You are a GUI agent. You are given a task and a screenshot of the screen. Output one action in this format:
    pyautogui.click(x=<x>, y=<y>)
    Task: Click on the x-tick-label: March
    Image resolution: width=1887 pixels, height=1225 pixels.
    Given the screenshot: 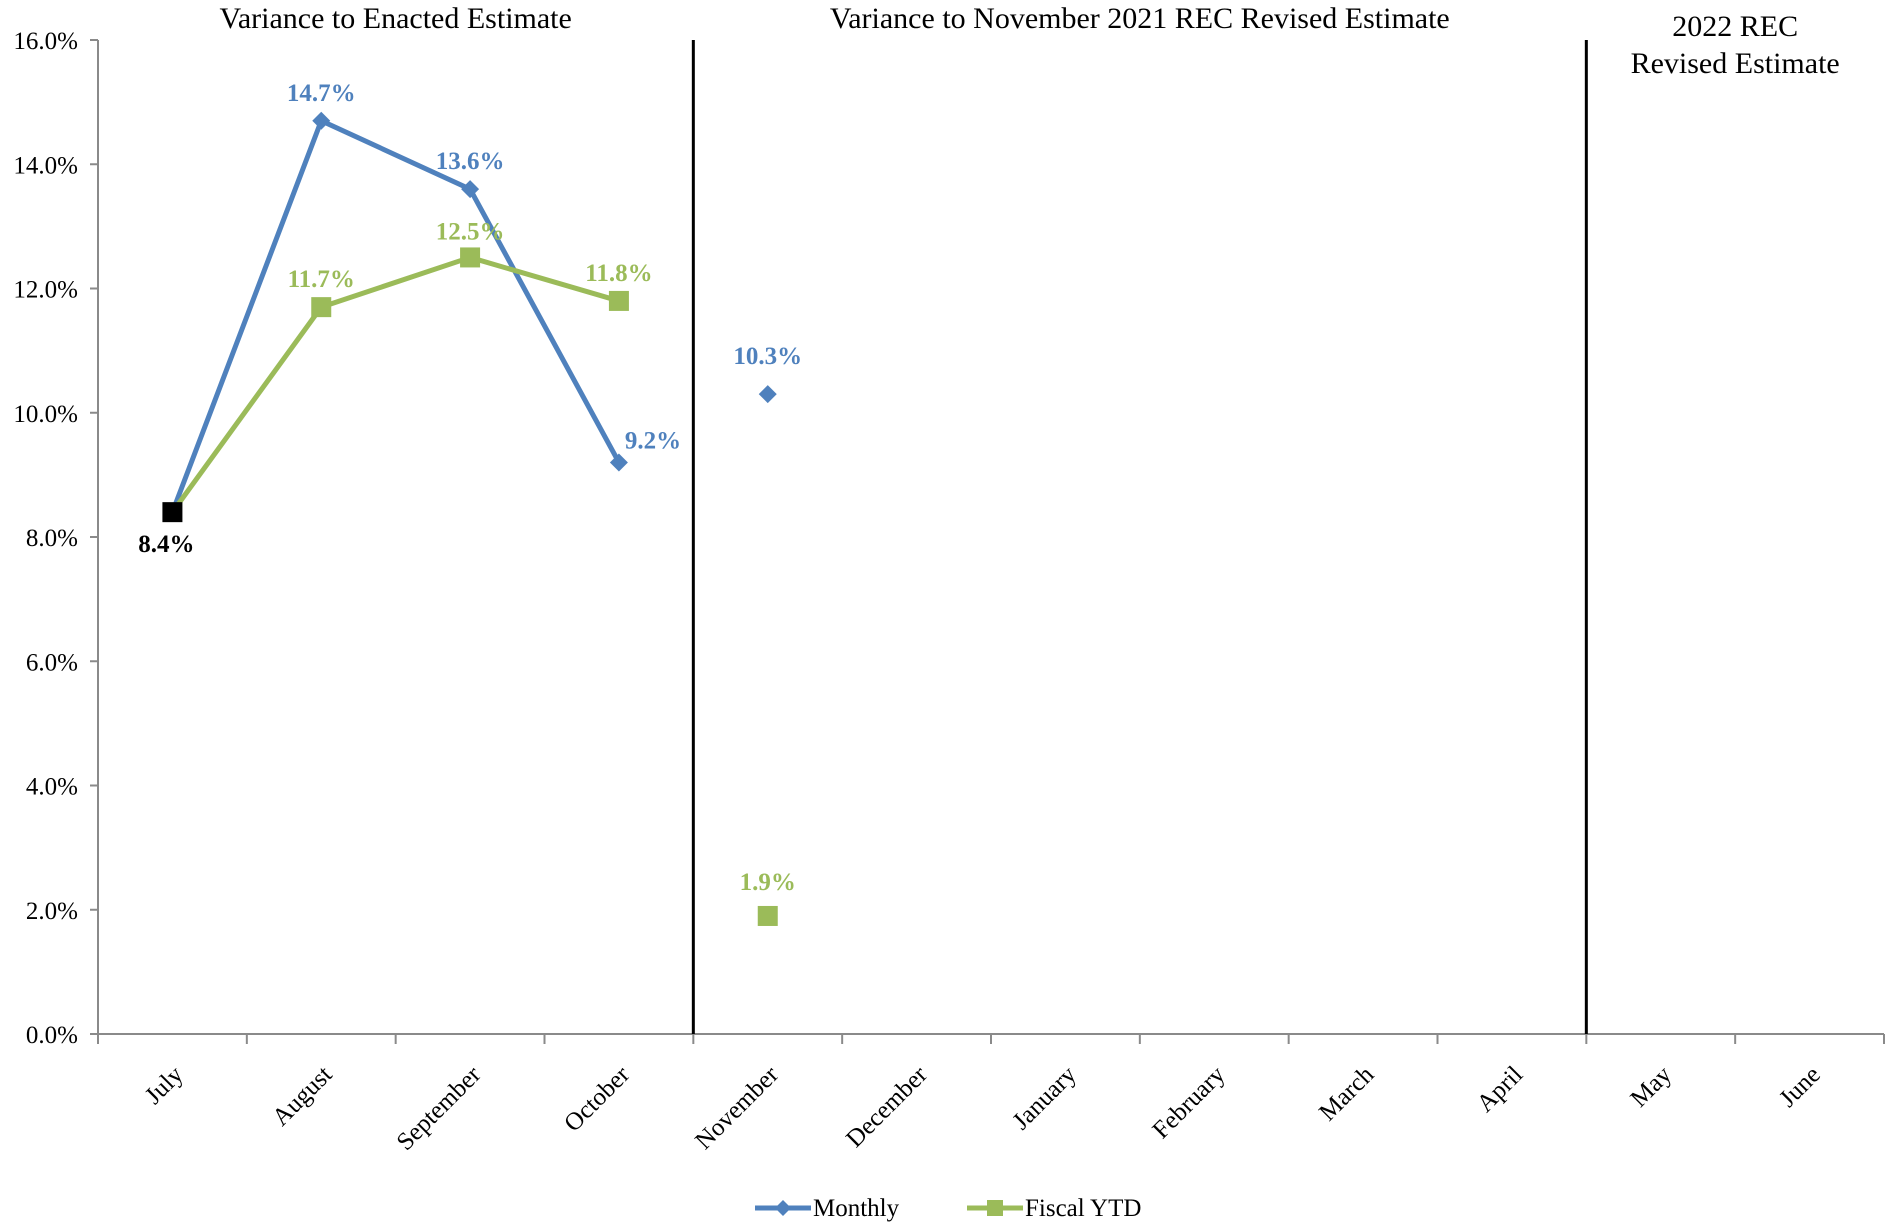 What is the action you would take?
    pyautogui.click(x=1347, y=1094)
    